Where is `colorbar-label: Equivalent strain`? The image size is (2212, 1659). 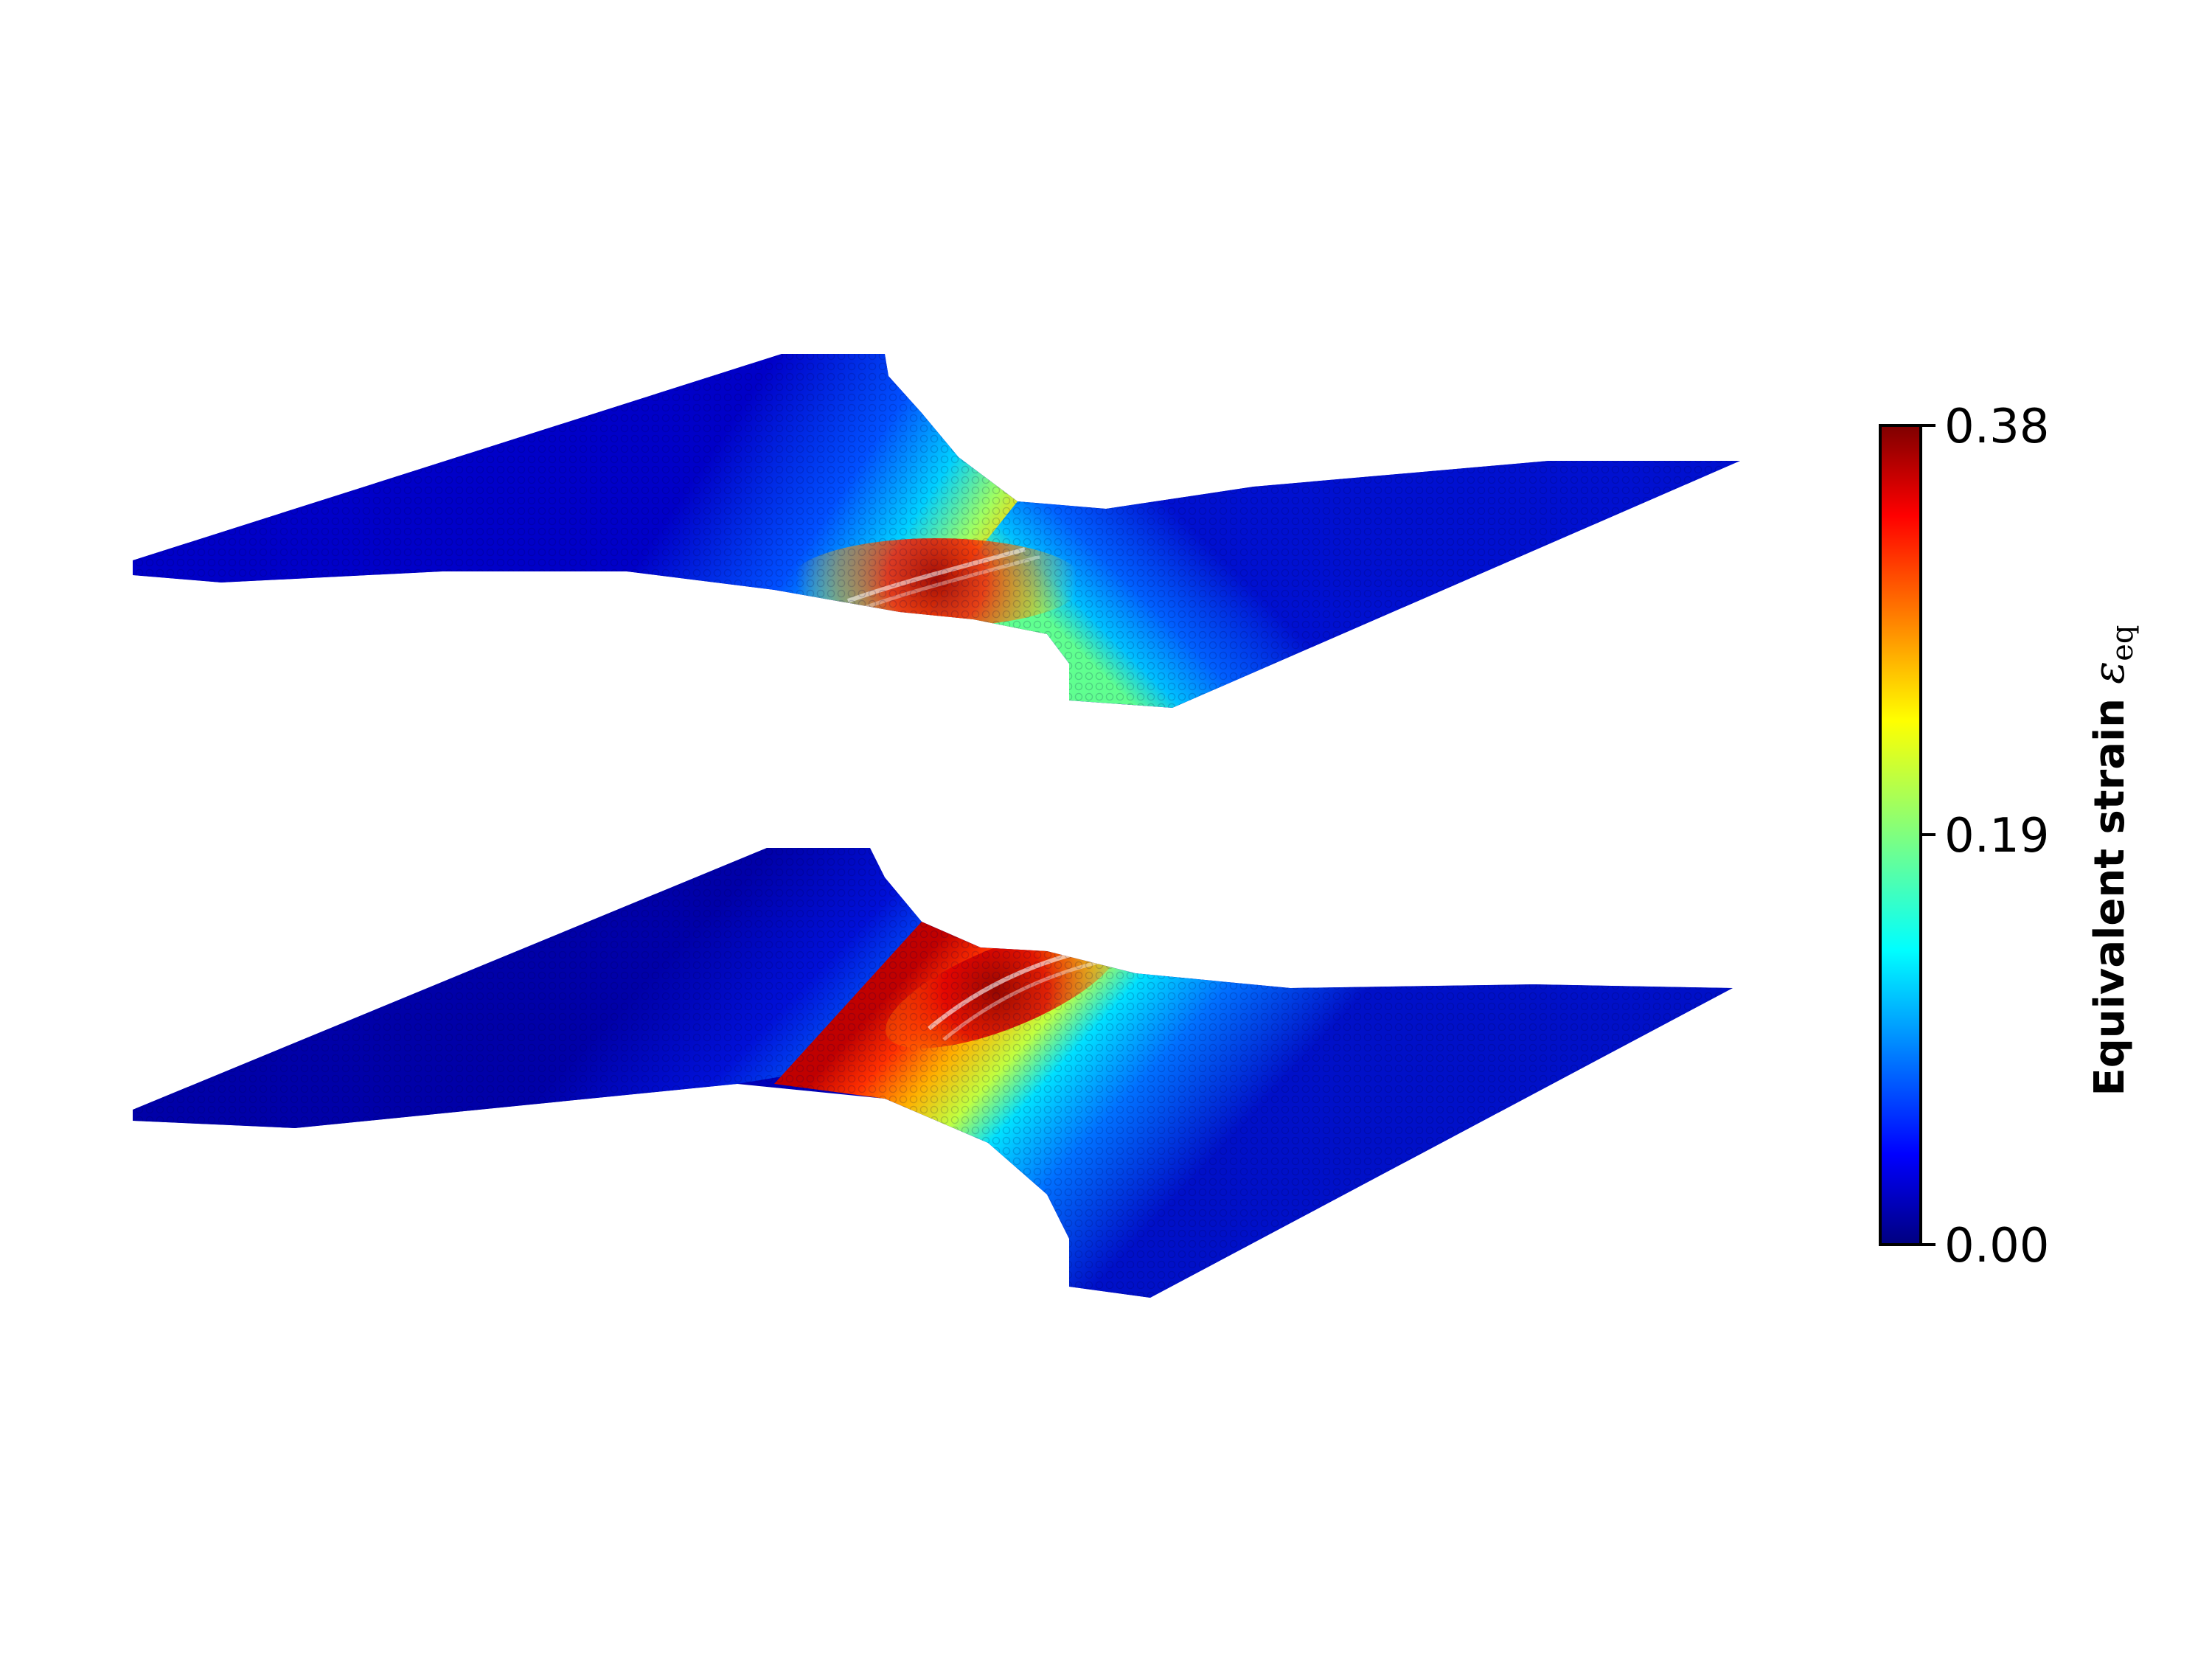 colorbar-label: Equivalent strain is located at coordinates (2110, 897).